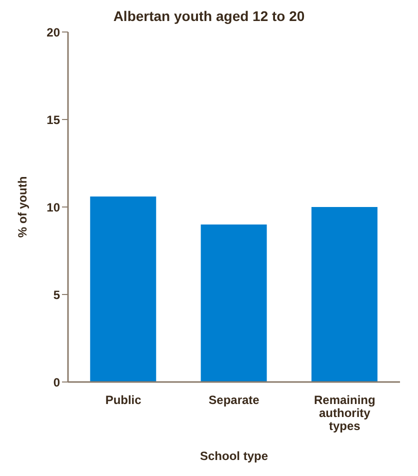  What do you see at coordinates (209, 17) in the screenshot?
I see `chart-title: Albertan youth aged 12 to 20` at bounding box center [209, 17].